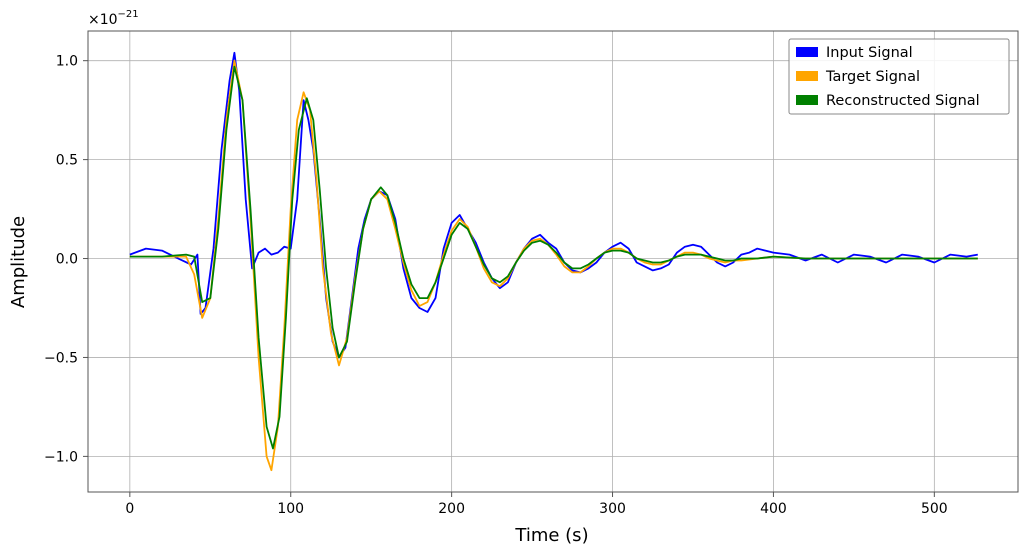  Describe the element at coordinates (934, 509) in the screenshot. I see `x-tick-label: 500` at that location.